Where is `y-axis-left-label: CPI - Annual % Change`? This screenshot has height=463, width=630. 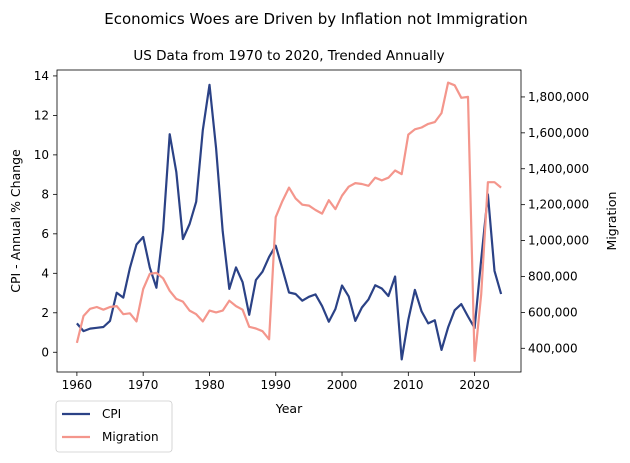
y-axis-left-label: CPI - Annual % Change is located at coordinates (15, 221).